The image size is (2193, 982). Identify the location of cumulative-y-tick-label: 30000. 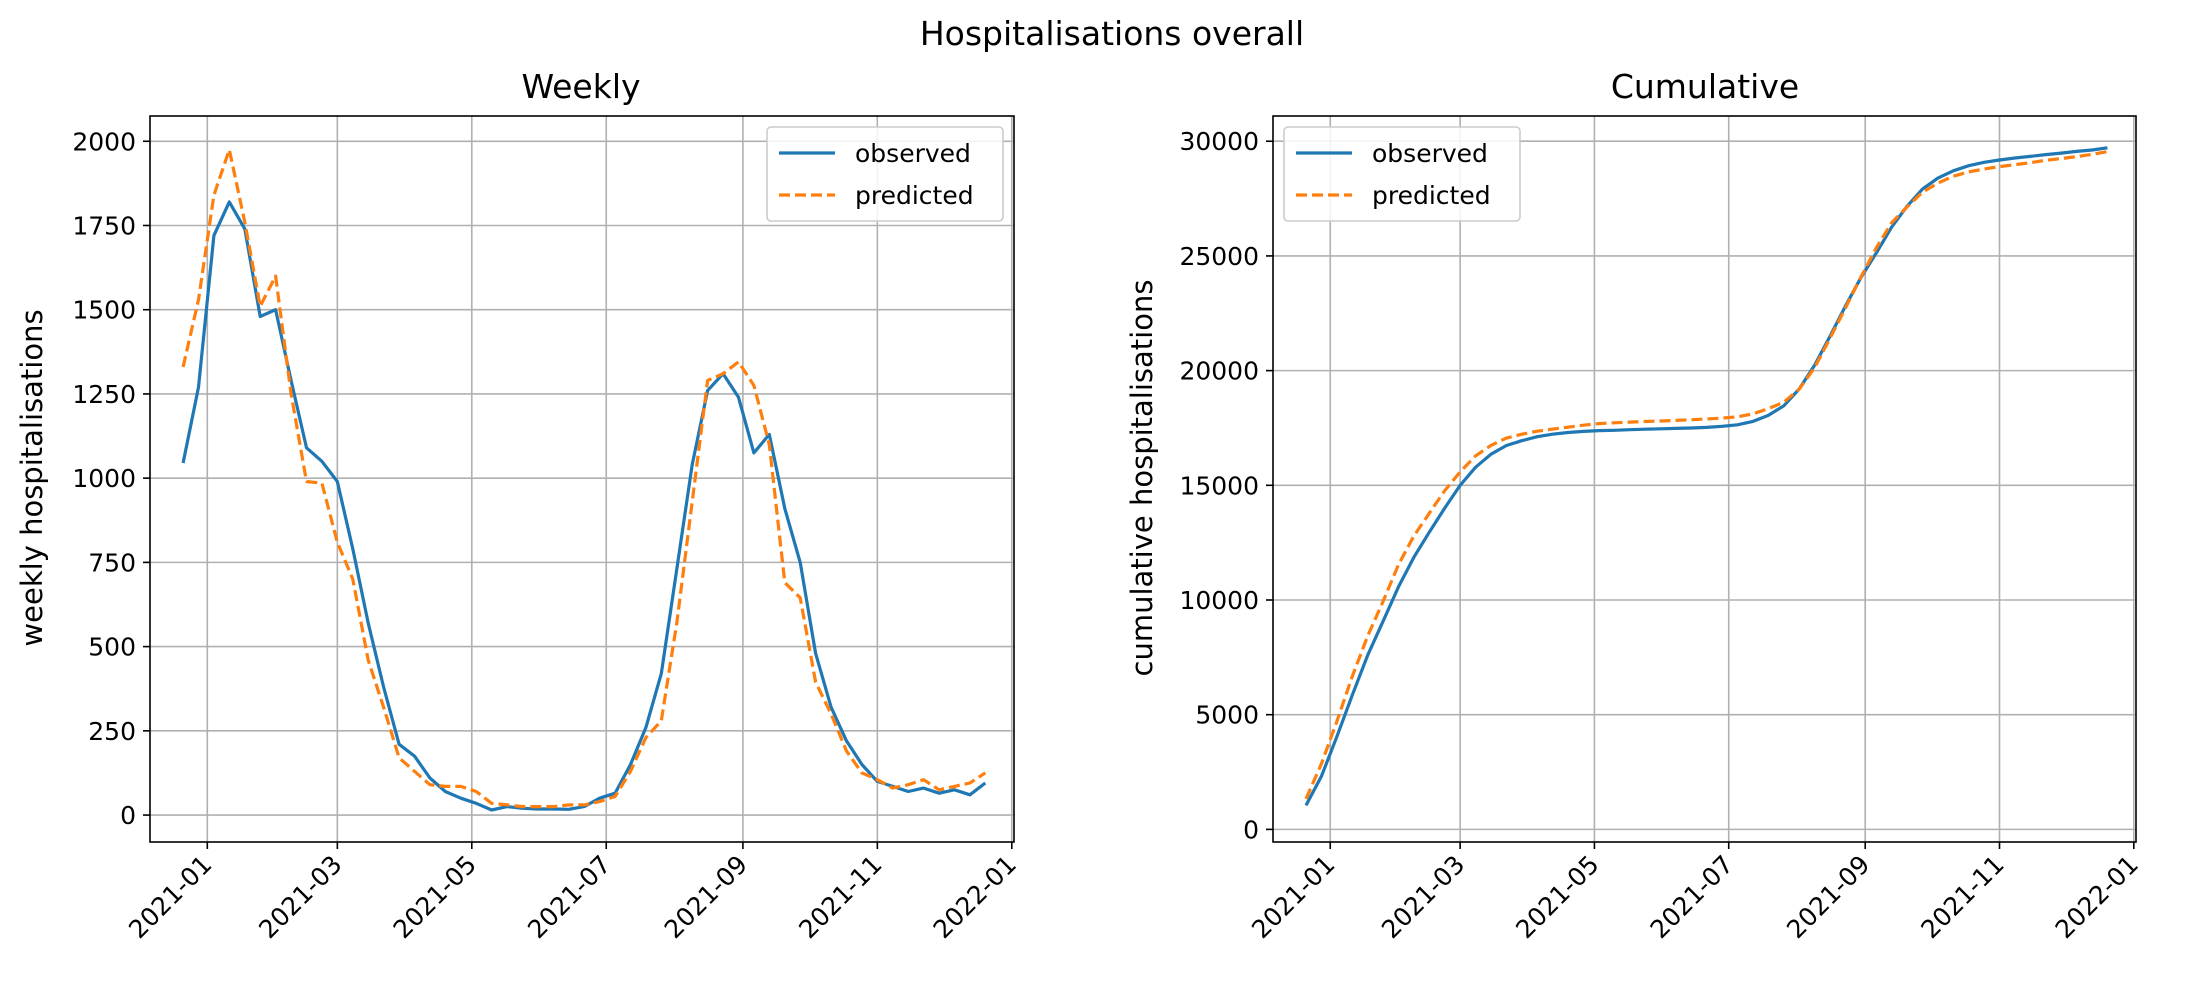
(1219, 141).